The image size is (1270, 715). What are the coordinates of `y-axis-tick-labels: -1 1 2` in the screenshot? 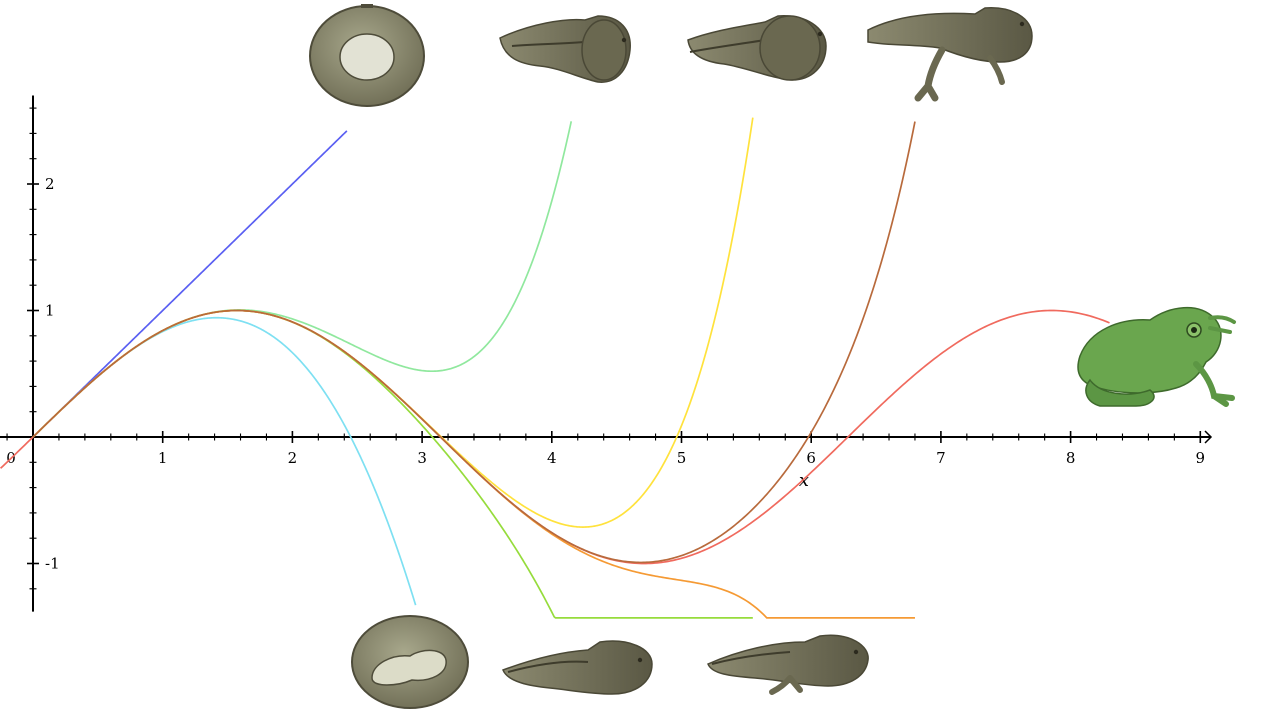 It's located at (52, 374).